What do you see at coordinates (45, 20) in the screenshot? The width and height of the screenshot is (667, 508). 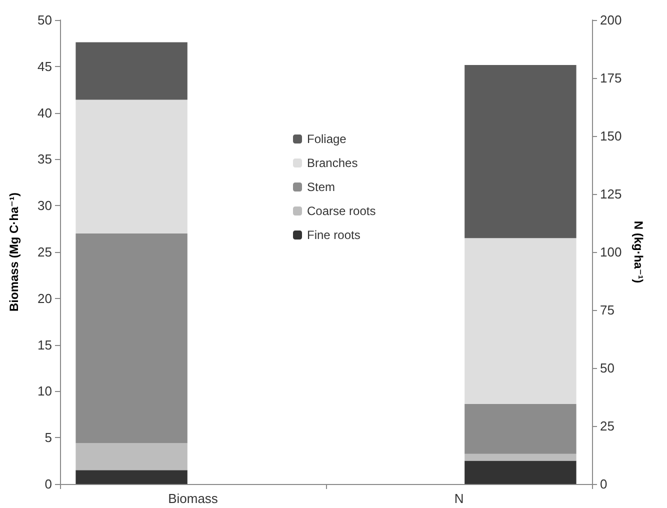 I see `y-tick-label: 50` at bounding box center [45, 20].